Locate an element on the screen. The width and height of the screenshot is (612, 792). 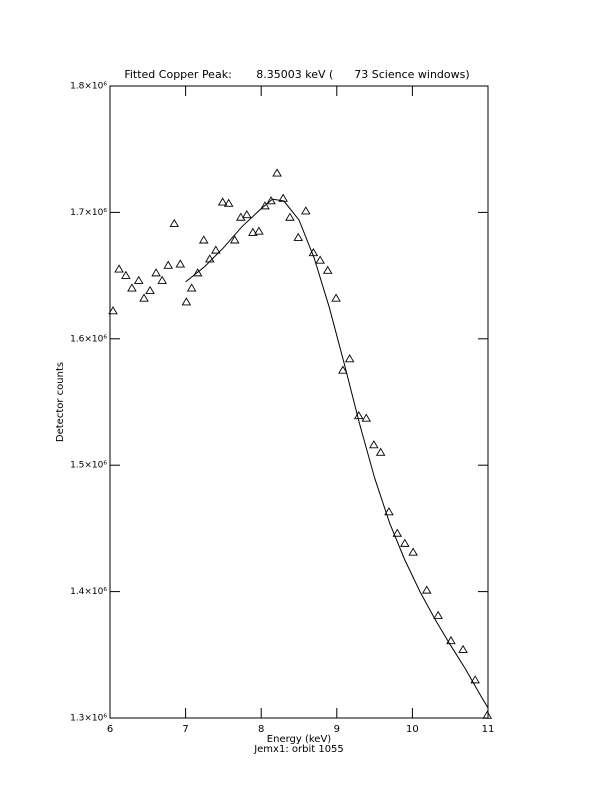
x-tick-label: 8 is located at coordinates (261, 729).